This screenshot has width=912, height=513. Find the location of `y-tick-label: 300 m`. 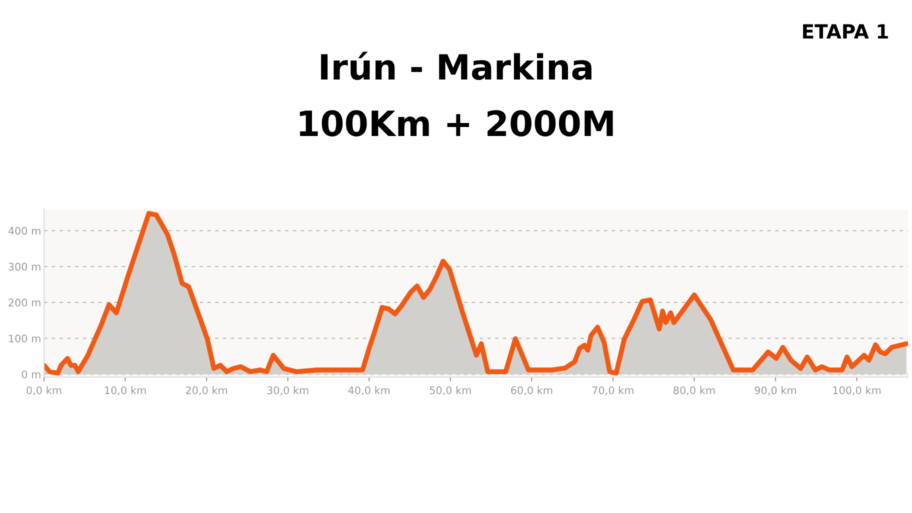

y-tick-label: 300 m is located at coordinates (24, 266).